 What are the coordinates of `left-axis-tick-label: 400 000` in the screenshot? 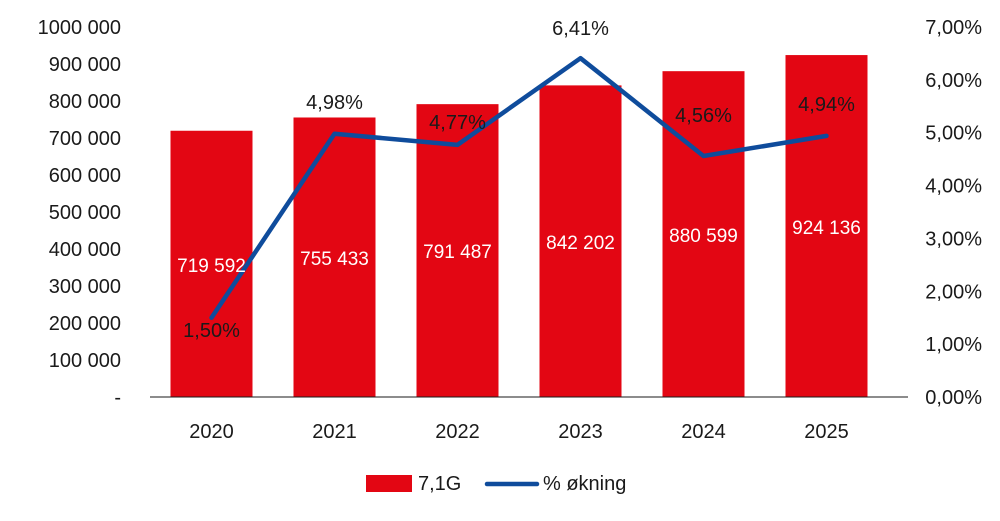 It's located at (85, 250).